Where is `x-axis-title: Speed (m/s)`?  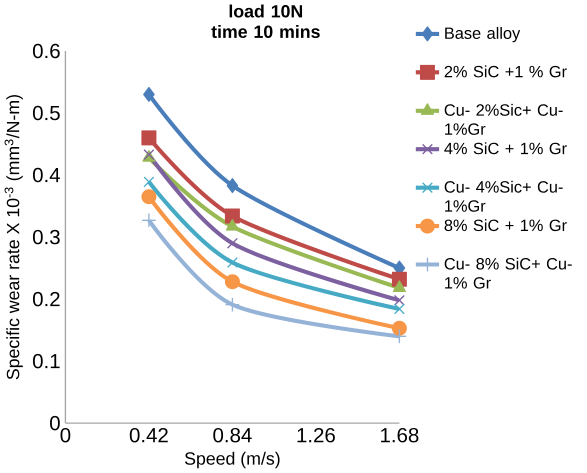 x-axis-title: Speed (m/s) is located at coordinates (232, 460).